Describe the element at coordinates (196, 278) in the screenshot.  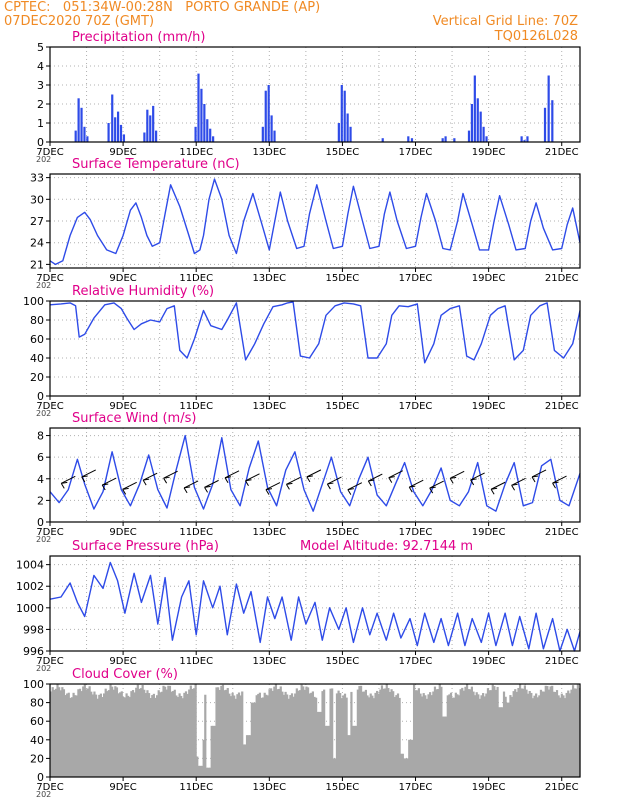
I see `temp-xtick-label: 11DEC` at that location.